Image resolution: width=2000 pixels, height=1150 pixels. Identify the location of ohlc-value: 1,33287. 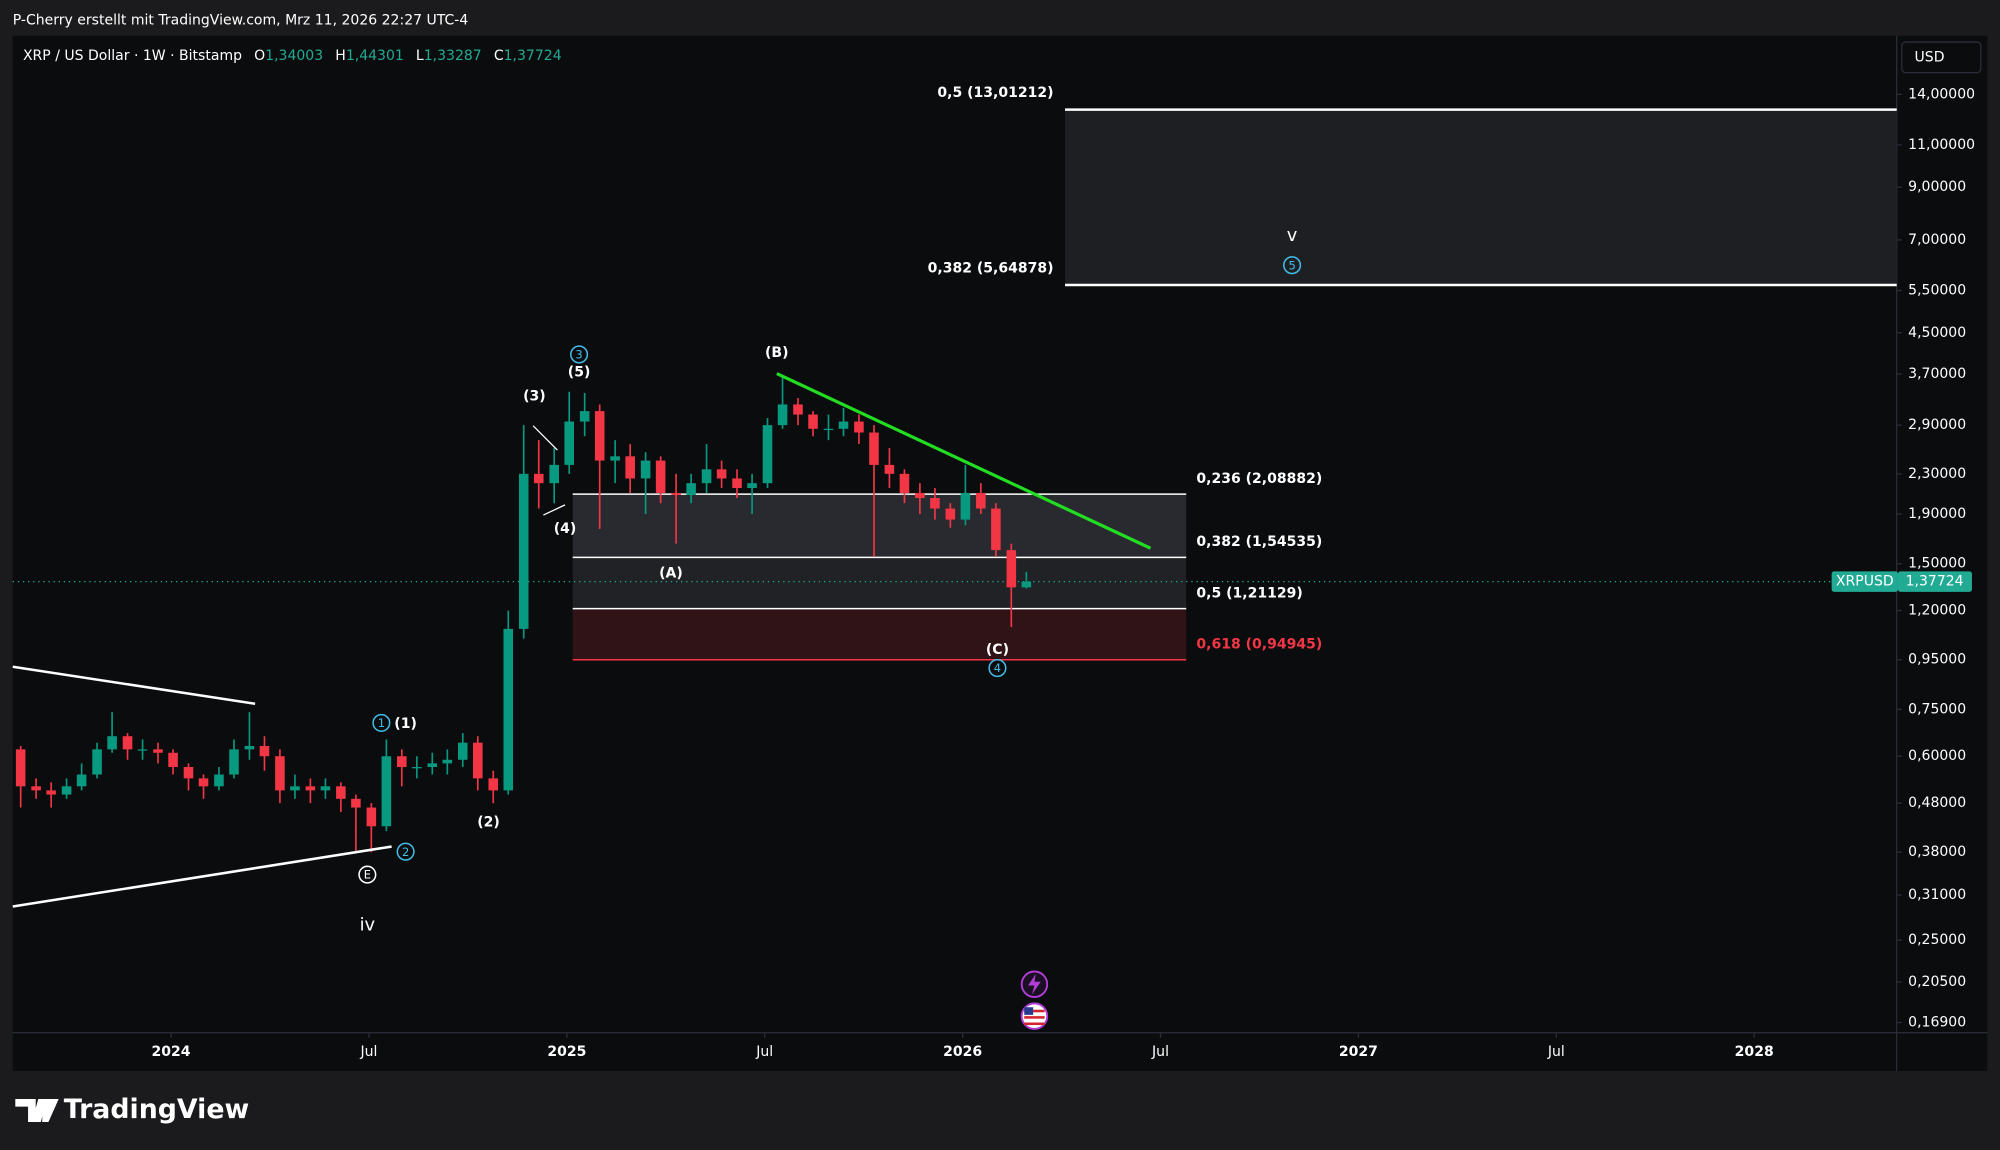
(453, 56).